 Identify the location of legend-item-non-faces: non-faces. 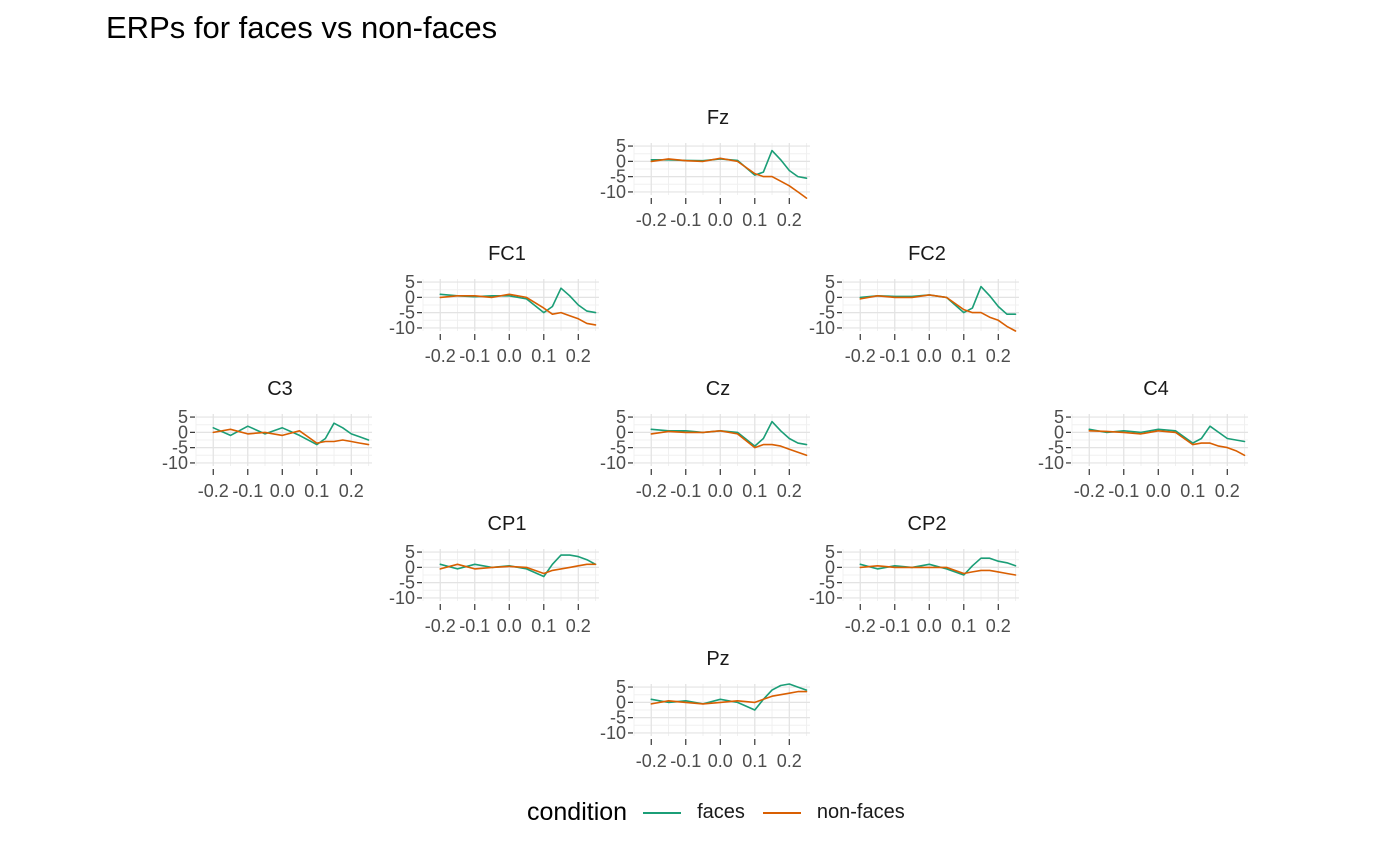
(833, 812).